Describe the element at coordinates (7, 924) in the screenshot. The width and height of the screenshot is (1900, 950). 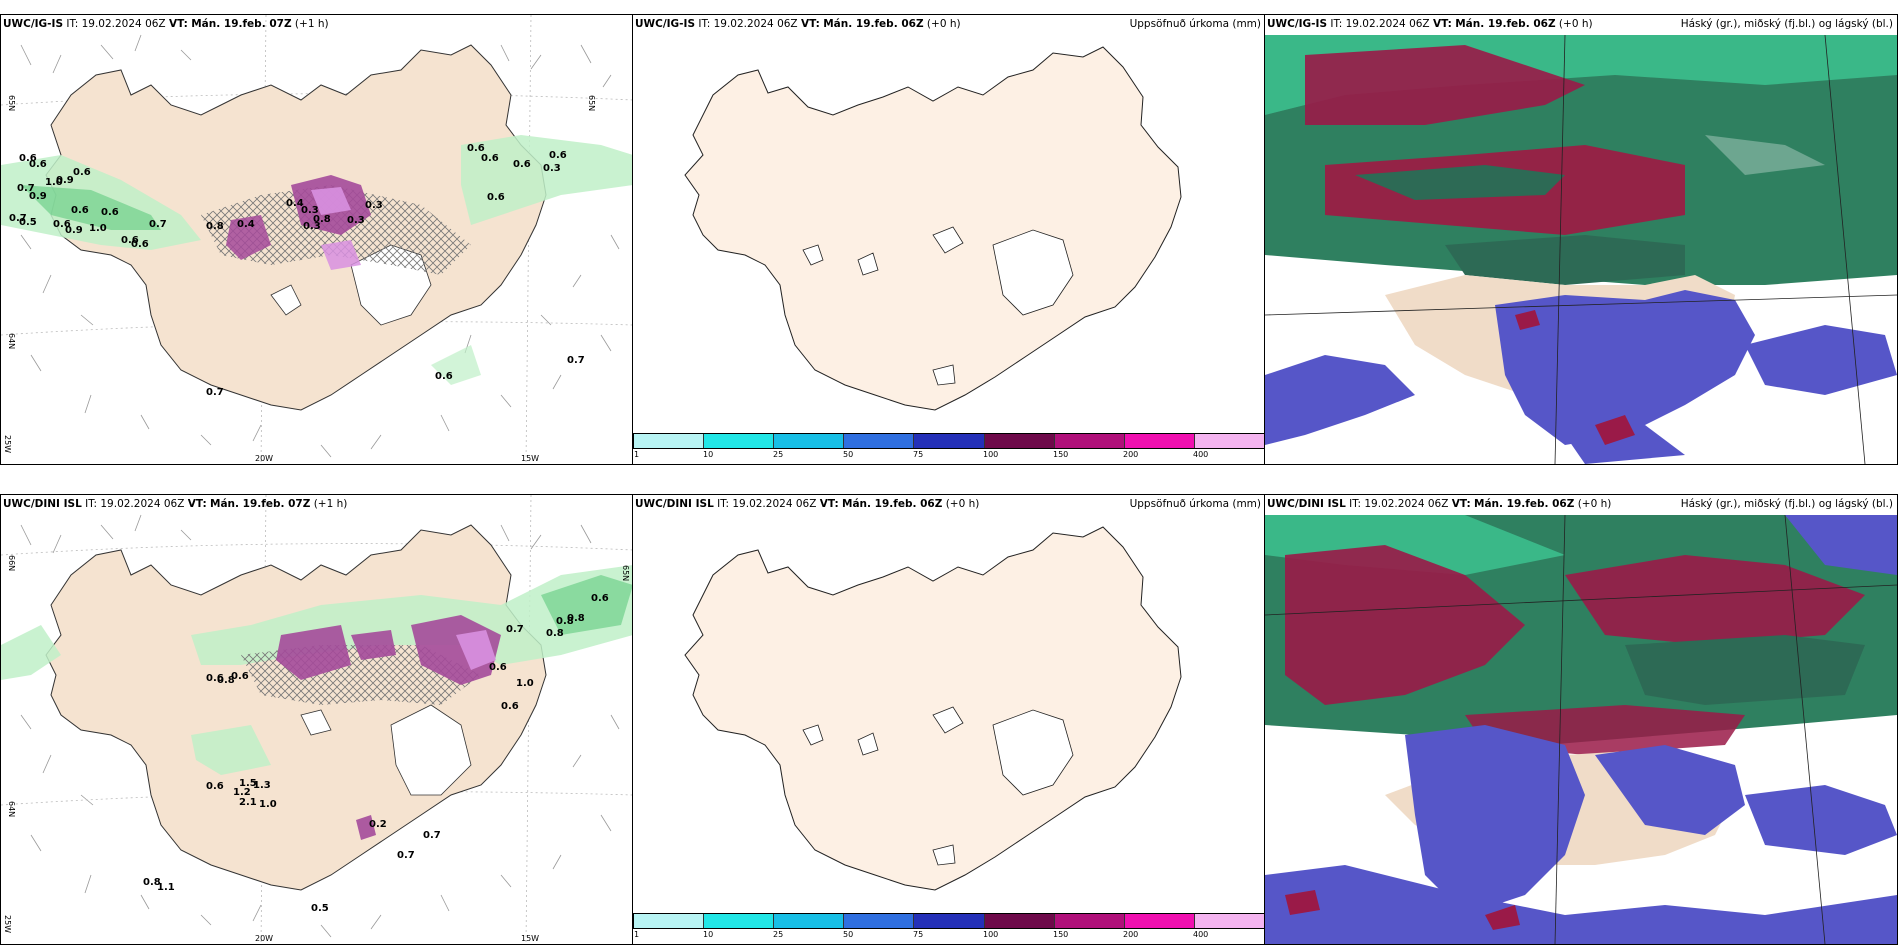
I see `axis-label: 25W` at that location.